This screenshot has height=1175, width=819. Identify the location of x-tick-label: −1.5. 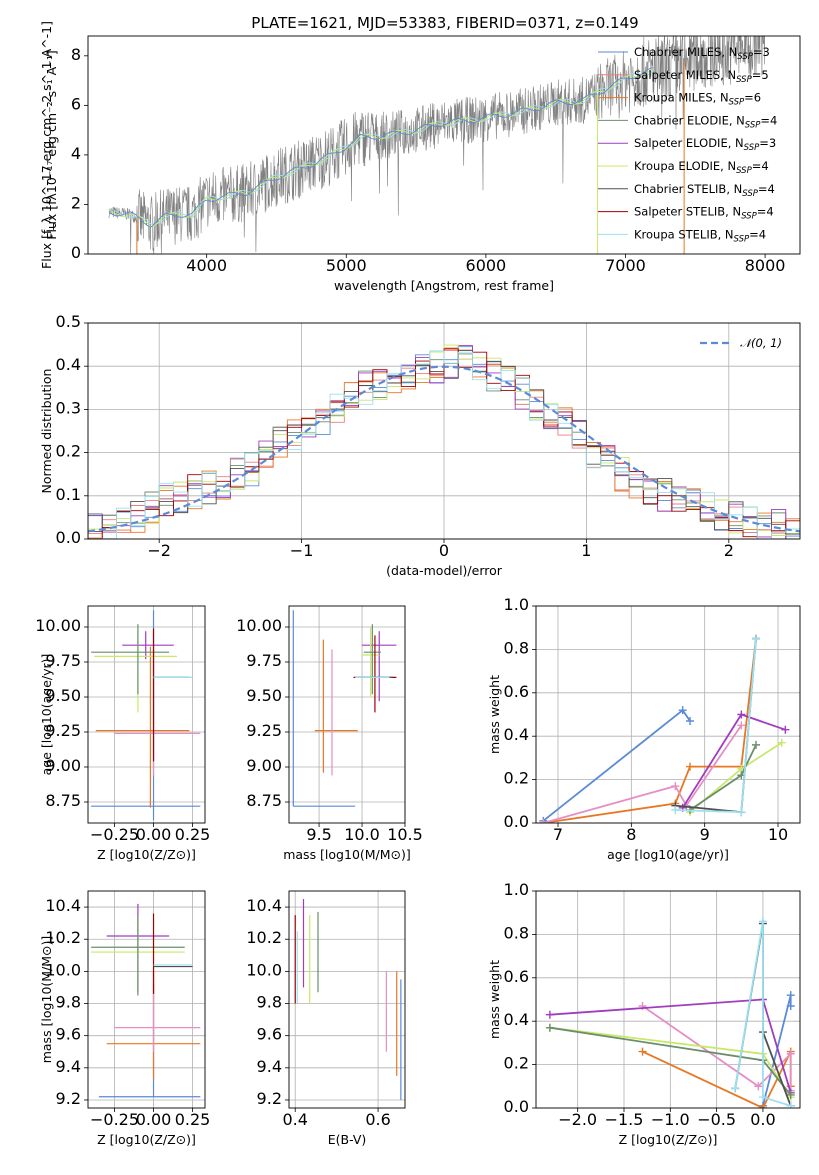
(624, 1119).